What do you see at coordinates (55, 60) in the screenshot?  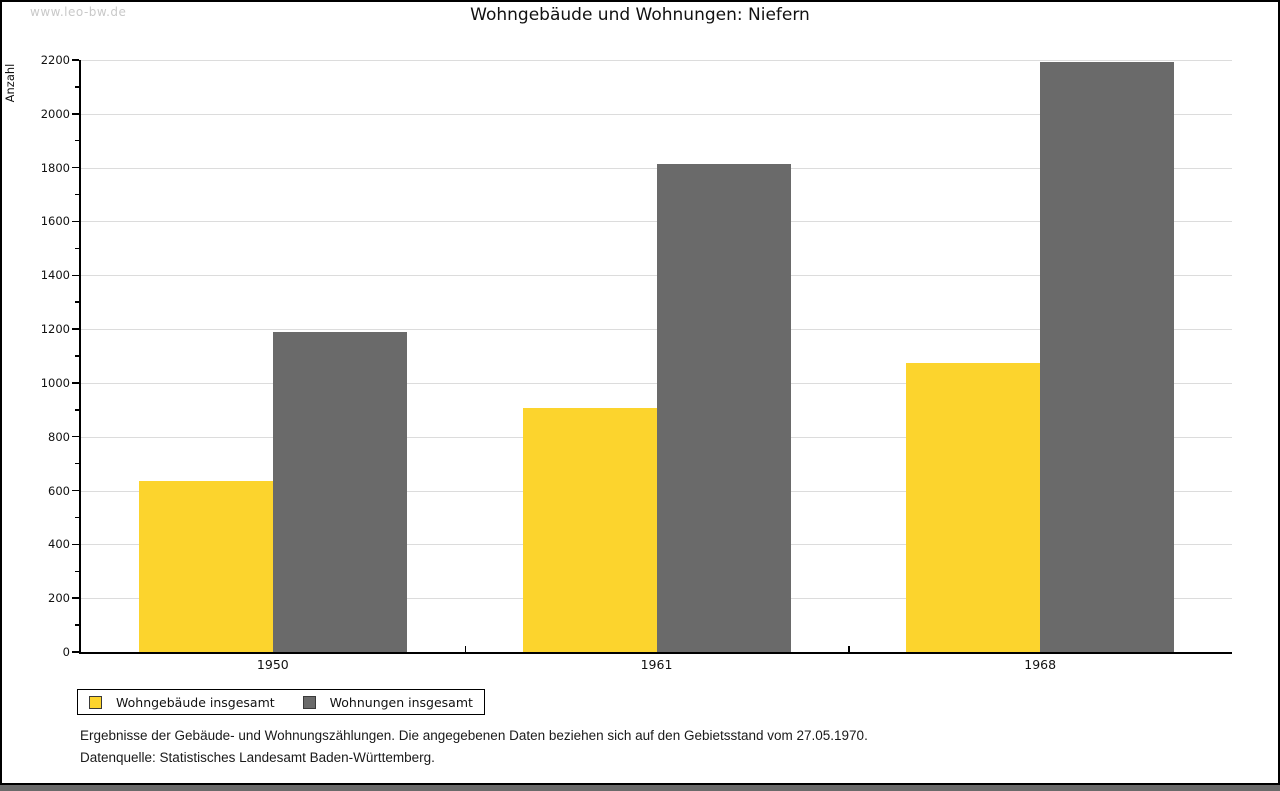 I see `y-tick-label-2200: 2200` at bounding box center [55, 60].